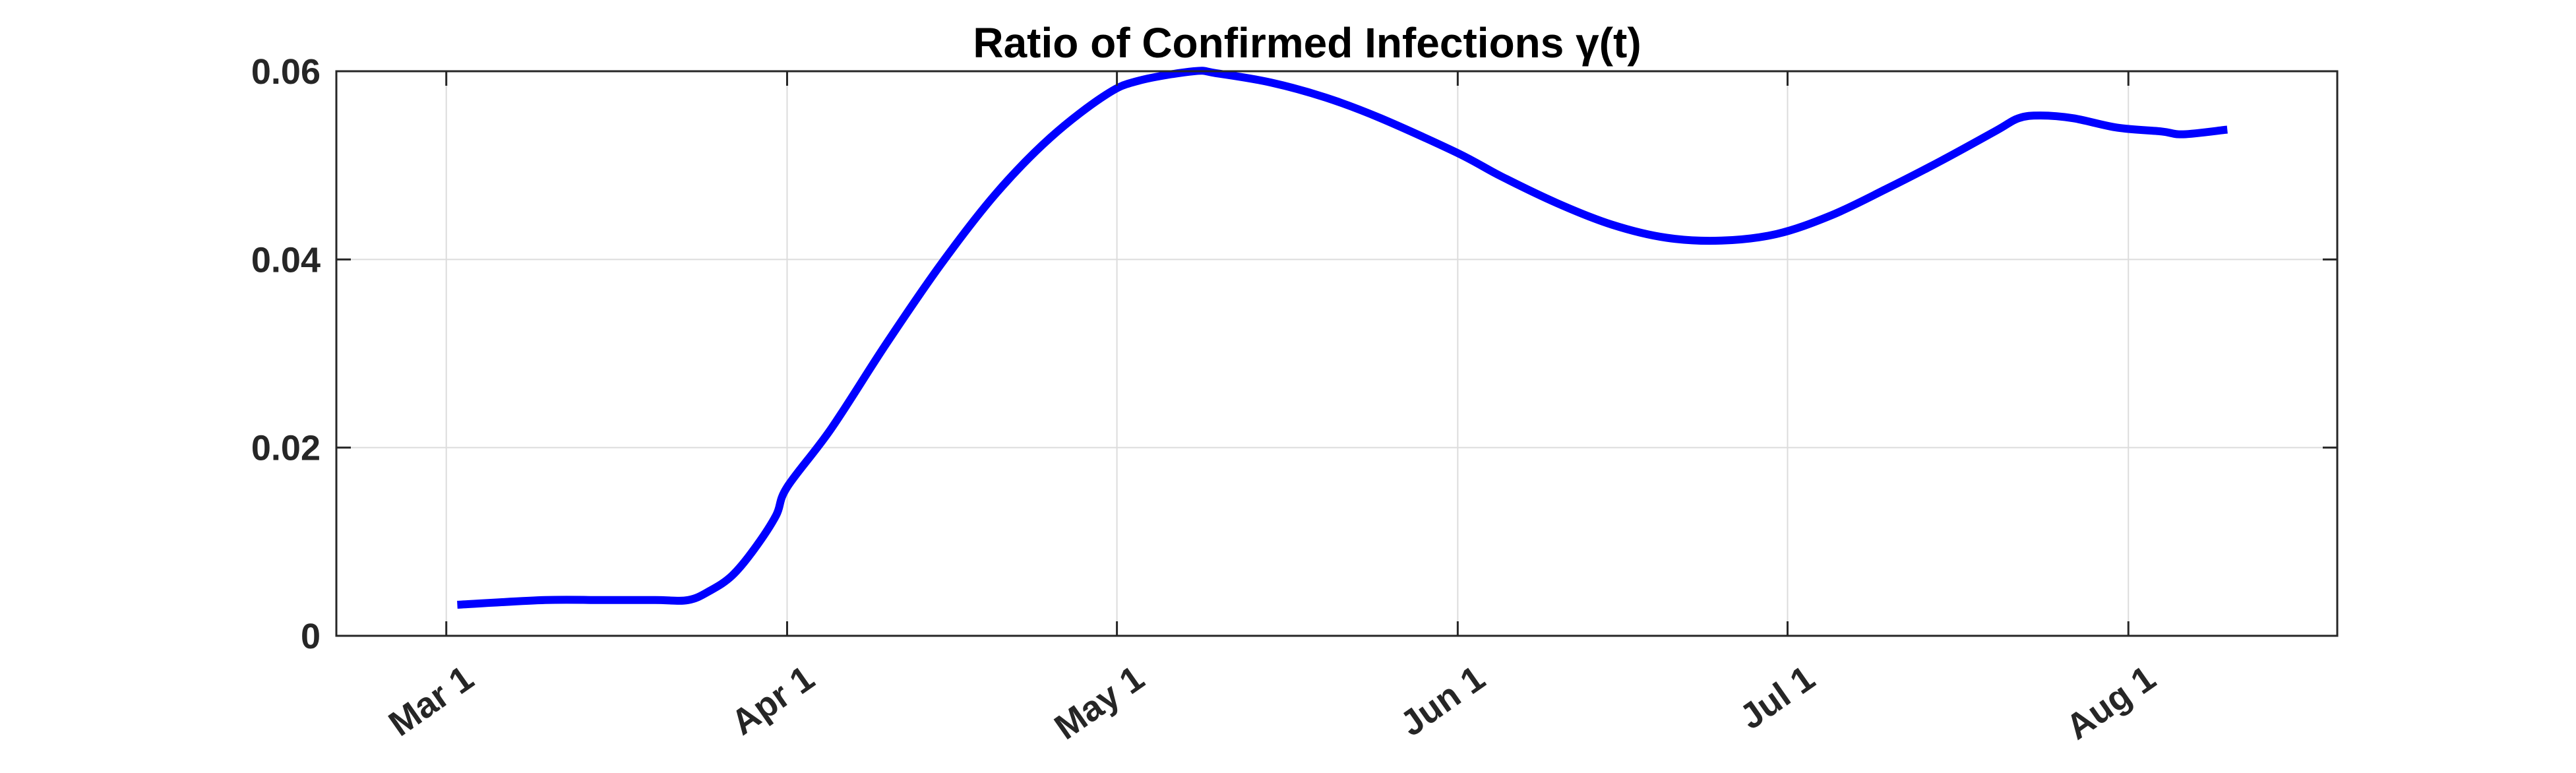  Describe the element at coordinates (286, 72) in the screenshot. I see `y-tick-label: 0.06` at that location.